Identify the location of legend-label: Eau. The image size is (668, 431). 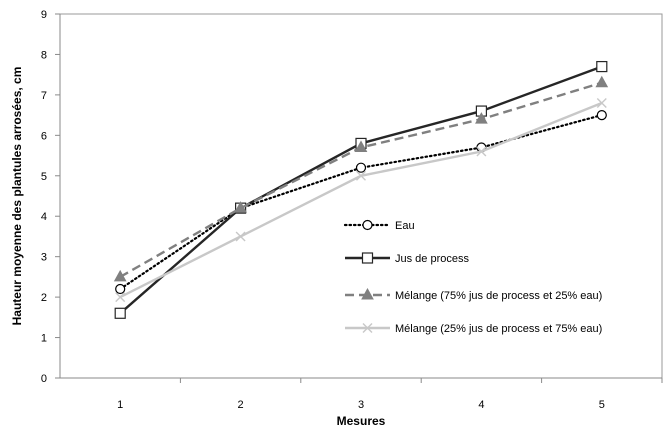
(405, 226).